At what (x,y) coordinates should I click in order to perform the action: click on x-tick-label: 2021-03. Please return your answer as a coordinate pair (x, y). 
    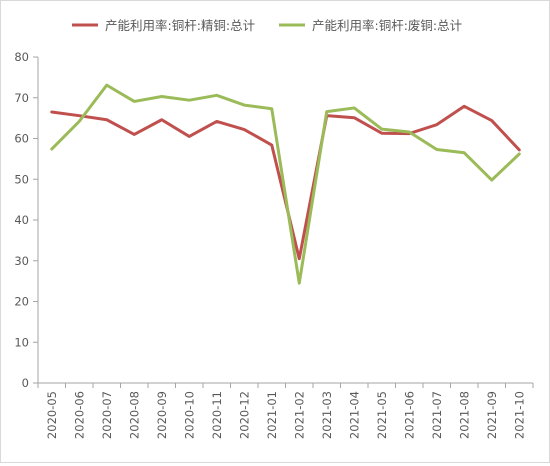
    Looking at the image, I should click on (327, 415).